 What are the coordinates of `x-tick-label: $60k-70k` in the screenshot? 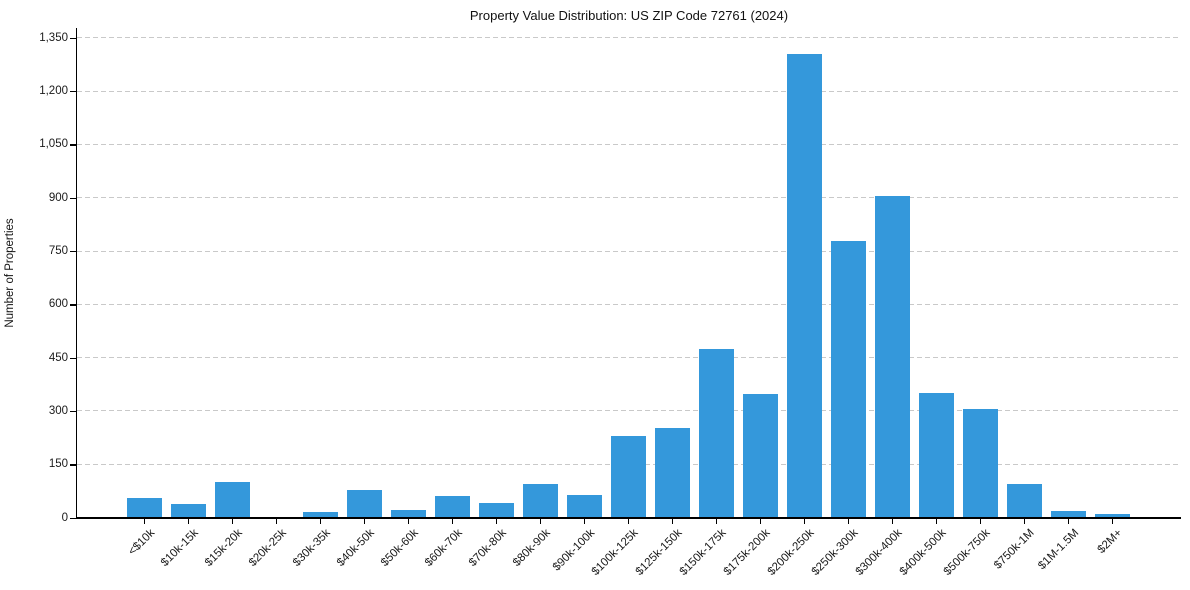 It's located at (443, 548).